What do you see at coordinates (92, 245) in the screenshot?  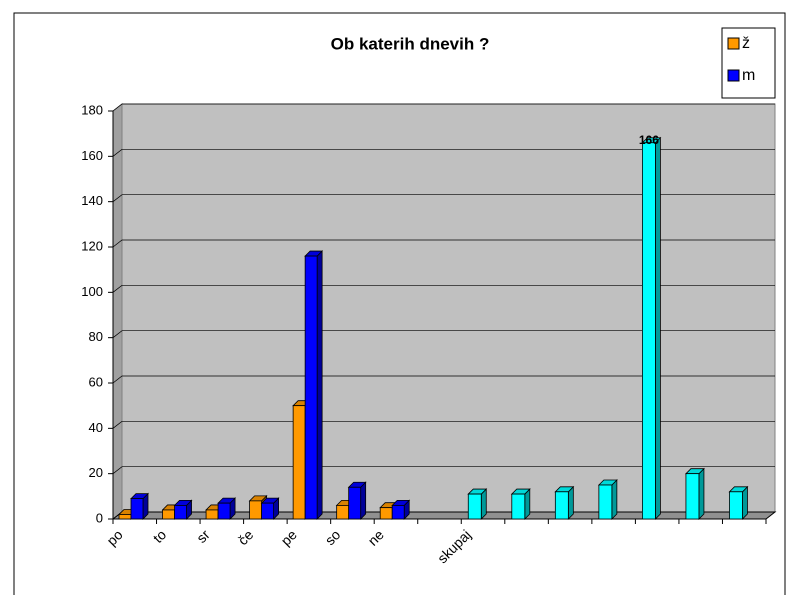 I see `y-tick-label: 120` at bounding box center [92, 245].